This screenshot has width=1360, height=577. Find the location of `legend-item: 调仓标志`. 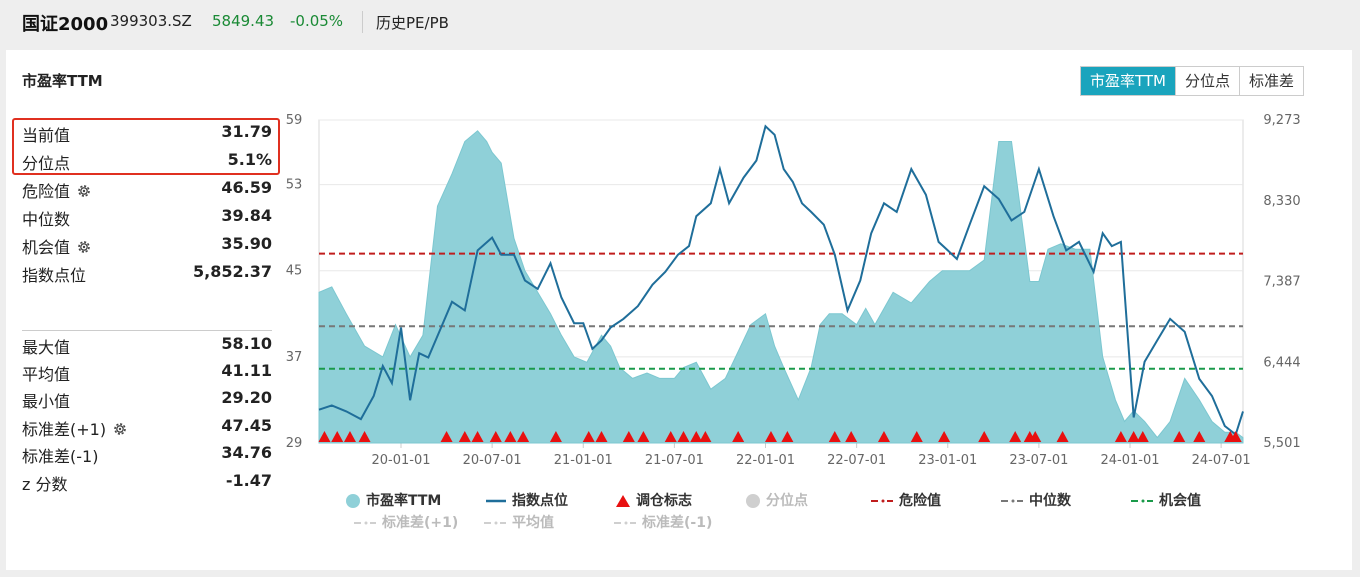

legend-item: 调仓标志 is located at coordinates (654, 501).